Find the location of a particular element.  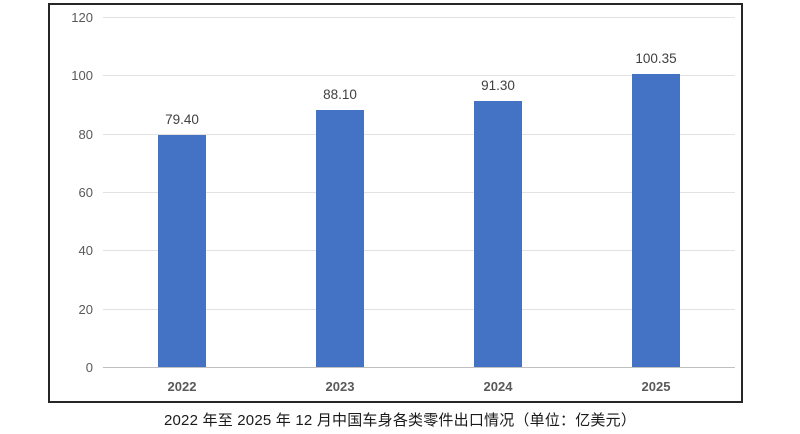

bar-value-label: 100.35 is located at coordinates (656, 59).